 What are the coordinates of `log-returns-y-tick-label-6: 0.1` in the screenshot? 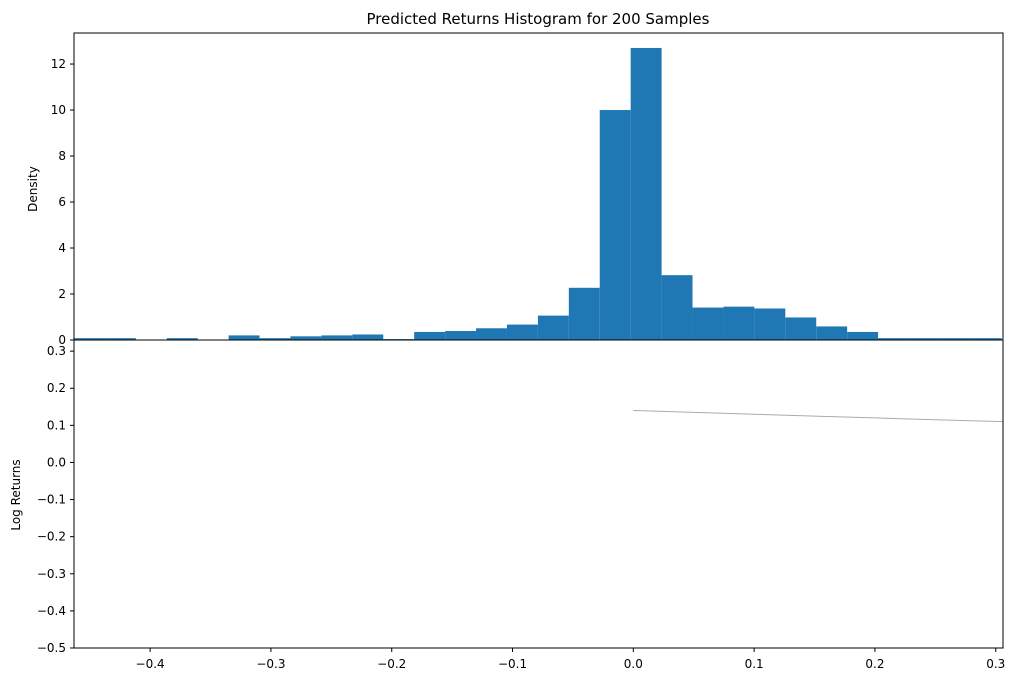 It's located at (56, 425).